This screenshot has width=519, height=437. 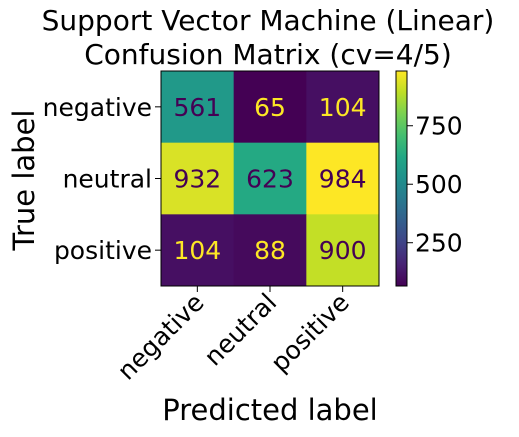 I want to click on cell-value-labels: 561 65 104 932 623 984 104 88 900, so click(x=269, y=179).